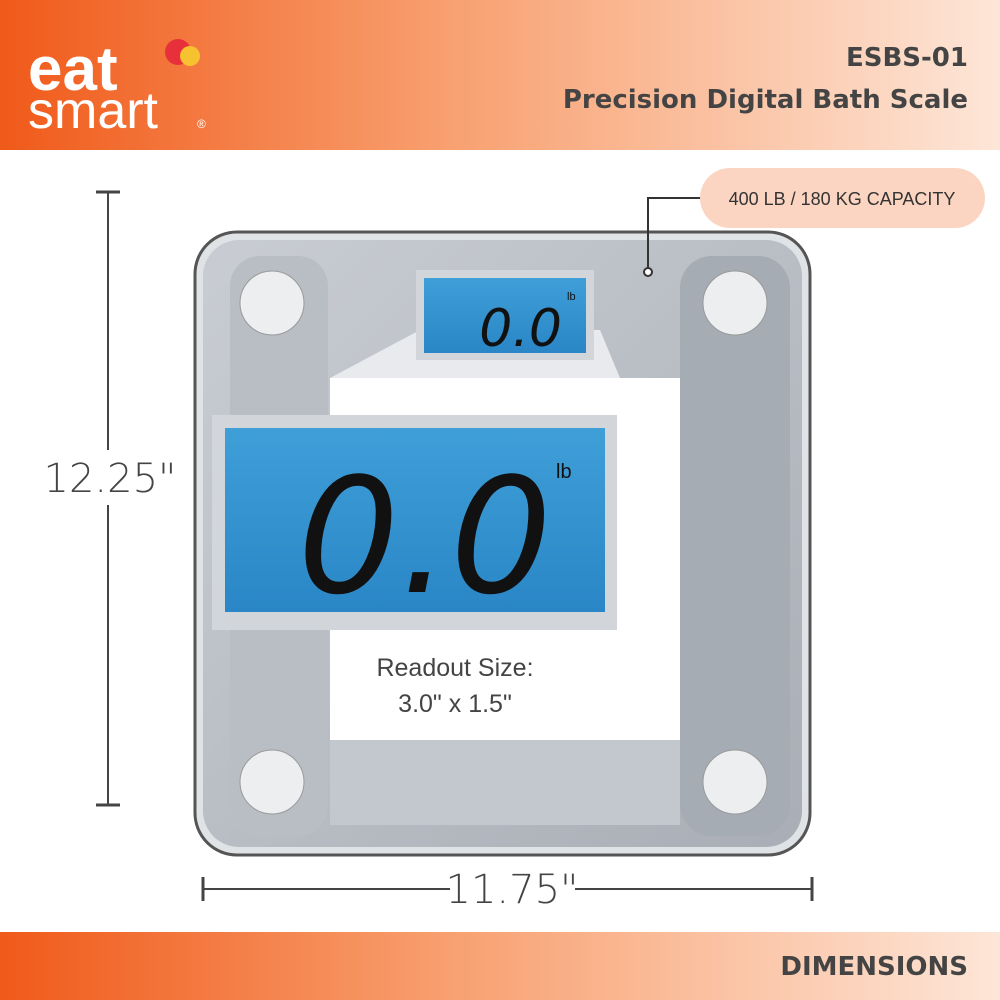 The width and height of the screenshot is (1000, 1000). Describe the element at coordinates (190, 56) in the screenshot. I see `logo-fruit` at that location.